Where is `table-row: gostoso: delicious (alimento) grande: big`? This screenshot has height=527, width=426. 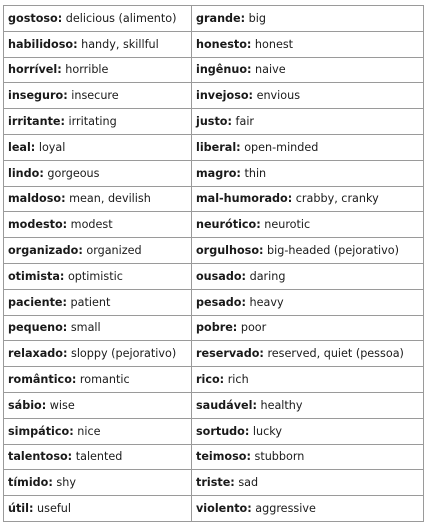 table-row: gostoso: delicious (alimento) grande: big is located at coordinates (213, 18).